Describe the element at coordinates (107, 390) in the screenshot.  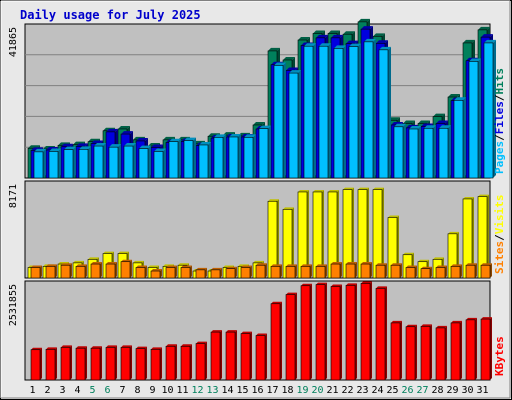
I see `x-tick-day-6: 6` at that location.